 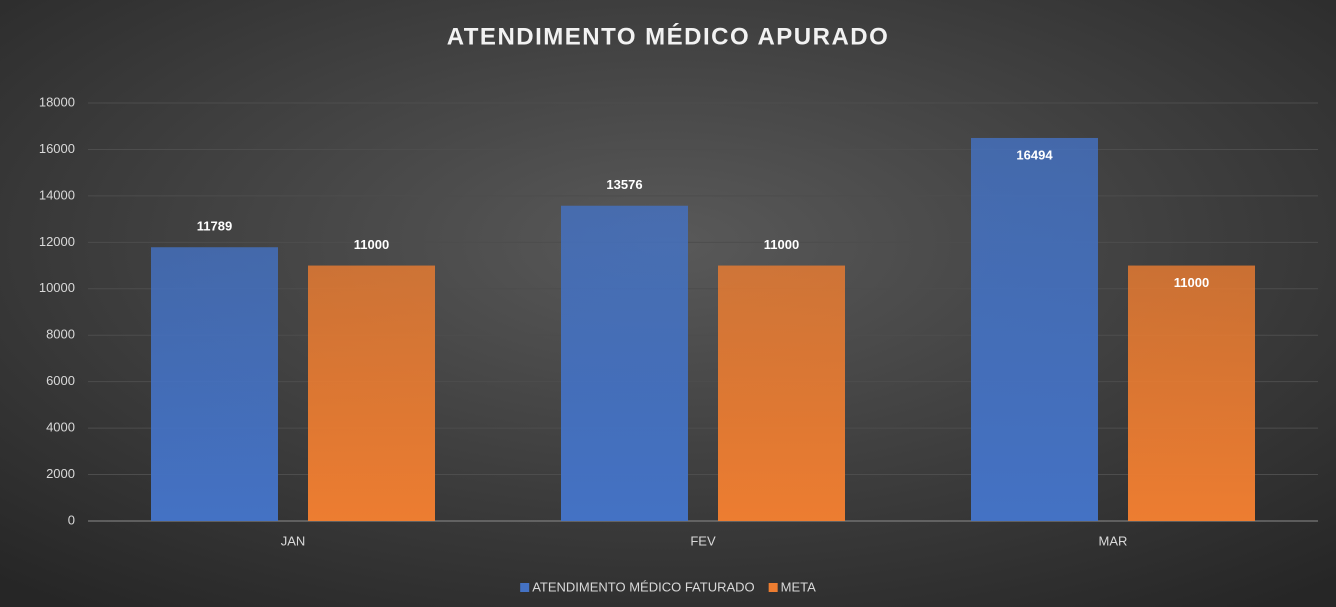 I want to click on legend: ATENDIMENTO MÉDICO FATURADO META, so click(x=668, y=586).